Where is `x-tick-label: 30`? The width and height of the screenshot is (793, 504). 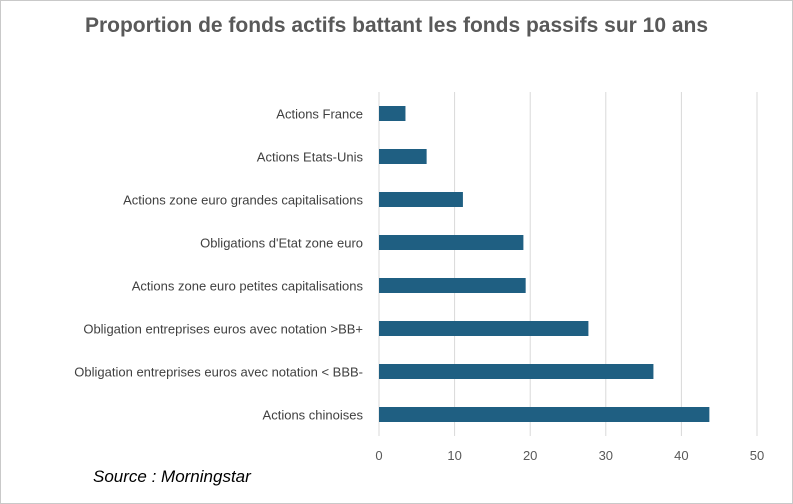 x-tick-label: 30 is located at coordinates (606, 455).